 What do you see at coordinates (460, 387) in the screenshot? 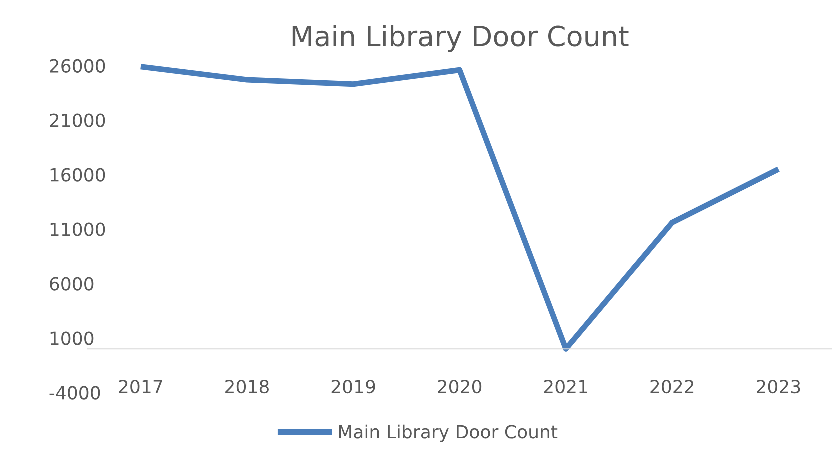
I see `x-tick-label: 2020` at bounding box center [460, 387].